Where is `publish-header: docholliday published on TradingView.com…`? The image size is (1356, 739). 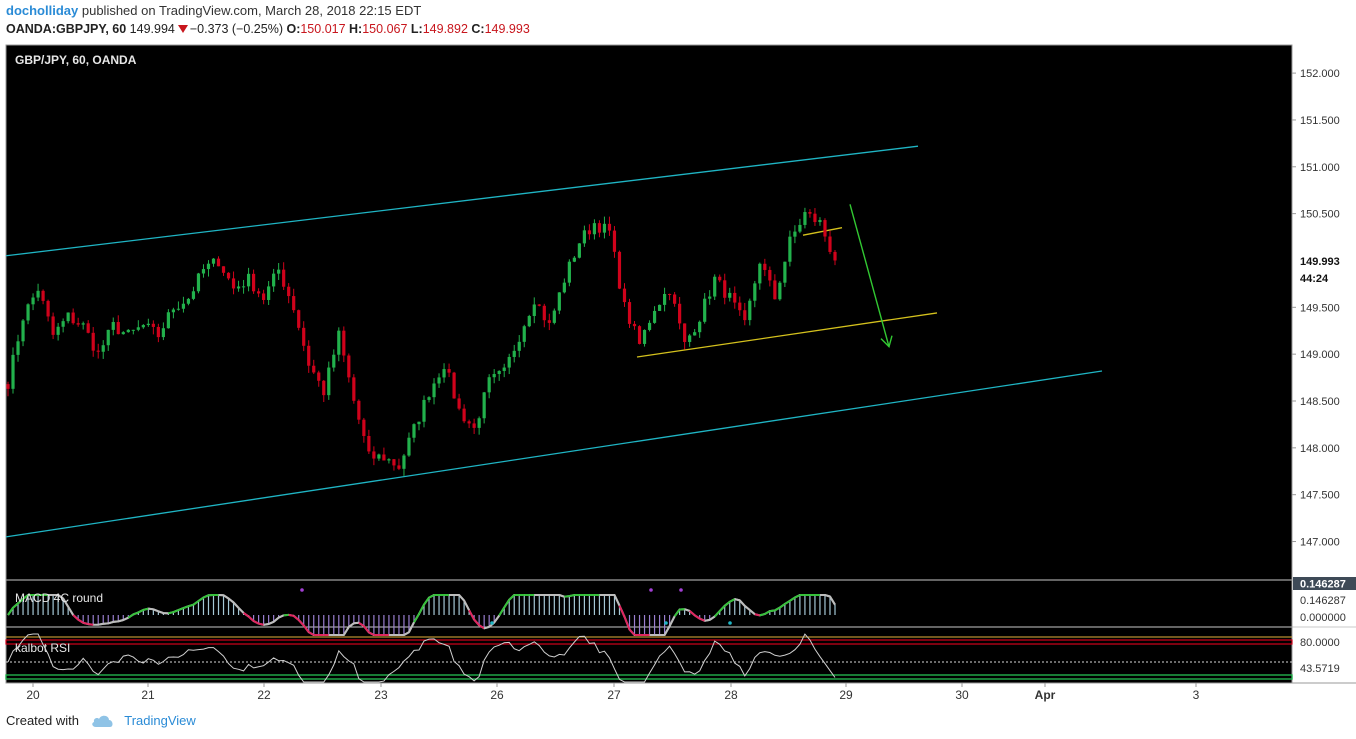 publish-header: docholliday published on TradingView.com… is located at coordinates (678, 21).